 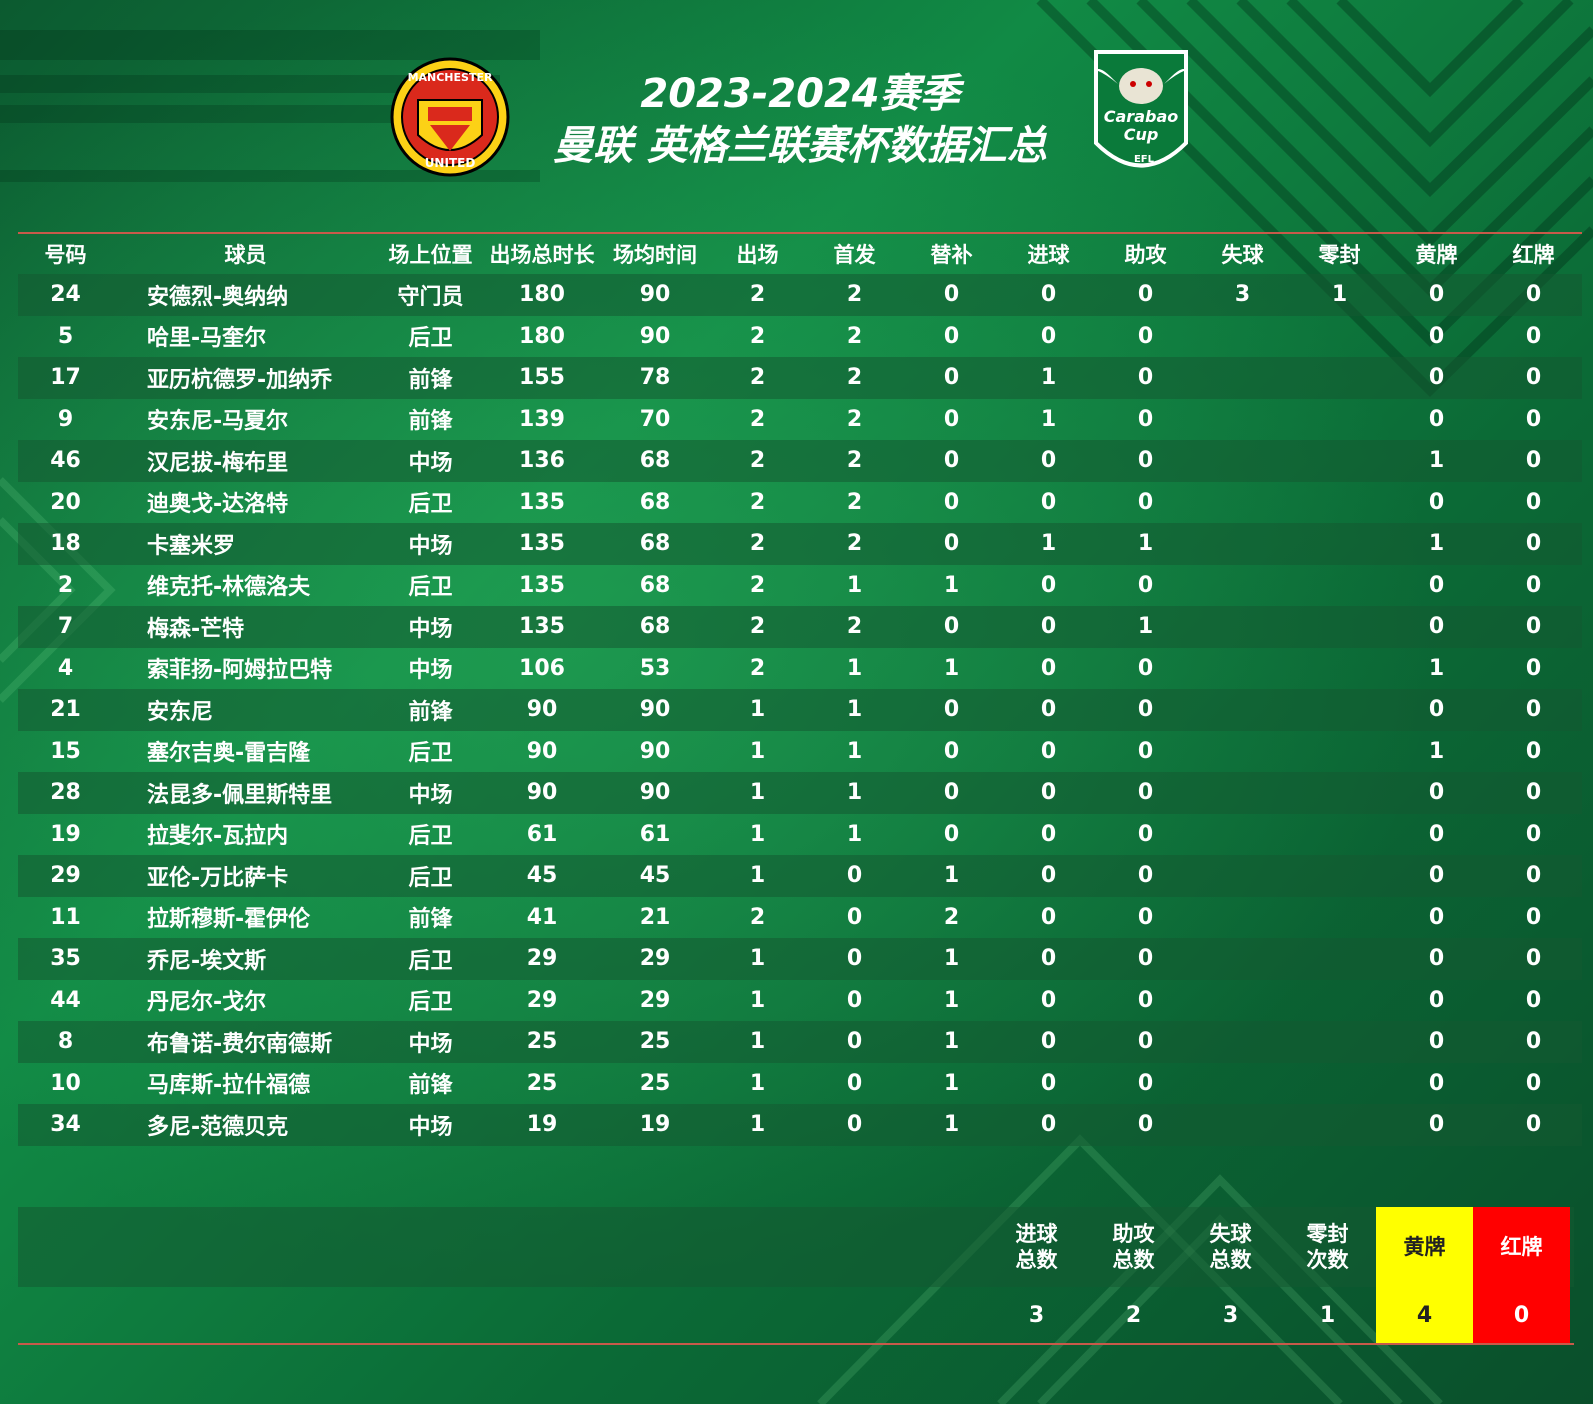 What do you see at coordinates (218, 422) in the screenshot?
I see `table-cell: 安东尼-马夏尔` at bounding box center [218, 422].